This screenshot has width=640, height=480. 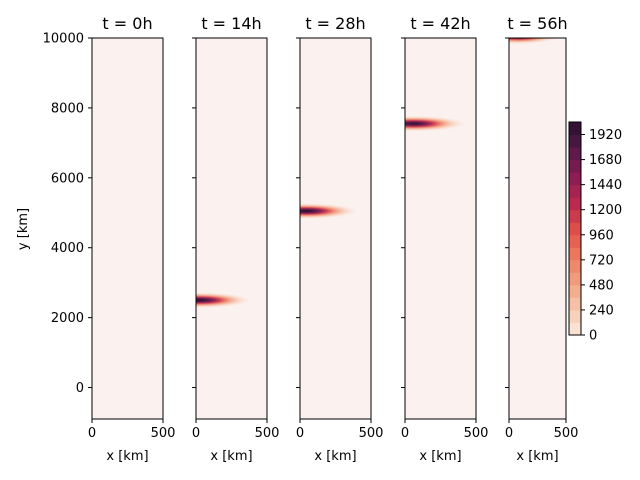 What do you see at coordinates (231, 23) in the screenshot?
I see `panel-title: t = 14h` at bounding box center [231, 23].